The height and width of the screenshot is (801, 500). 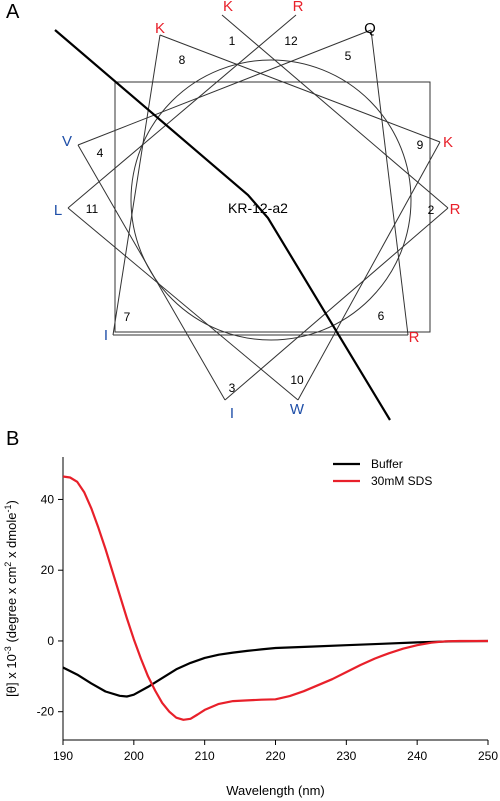 I want to click on residue-position: 4, so click(x=100, y=153).